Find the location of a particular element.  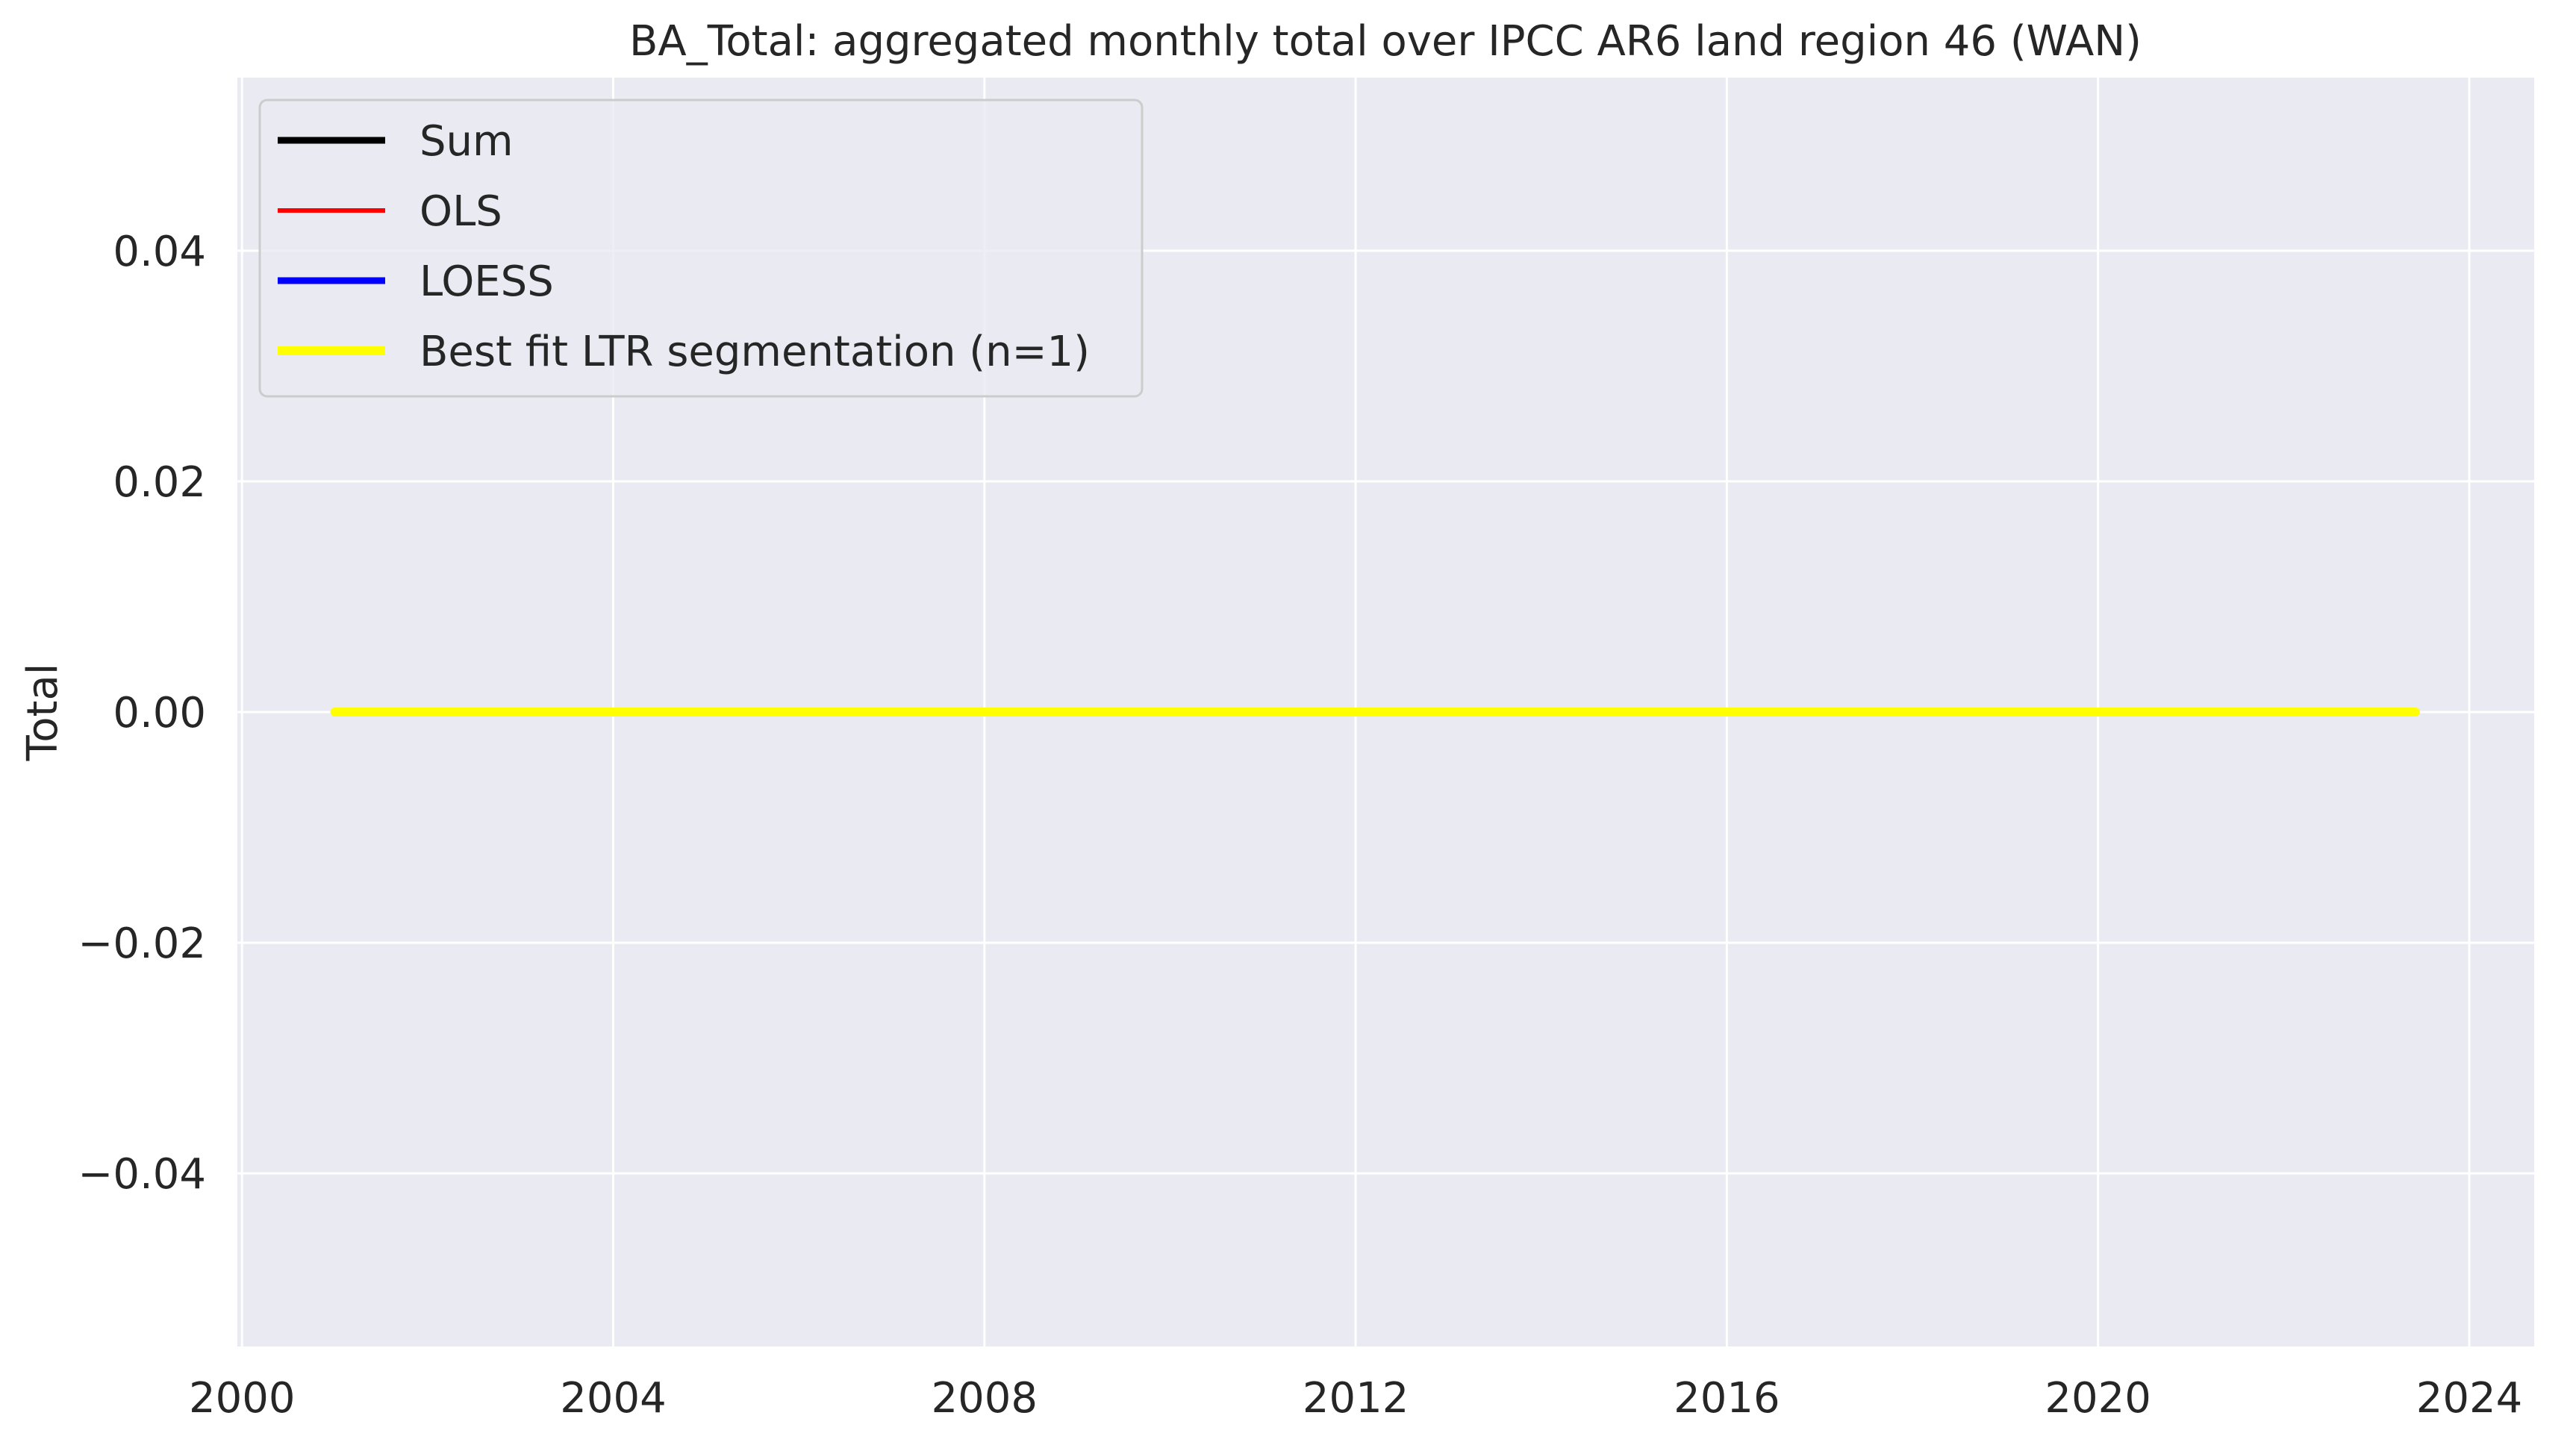

y-tick-labels: −0.04 −0.02 0.00 0.02 0.04 is located at coordinates (142, 713).